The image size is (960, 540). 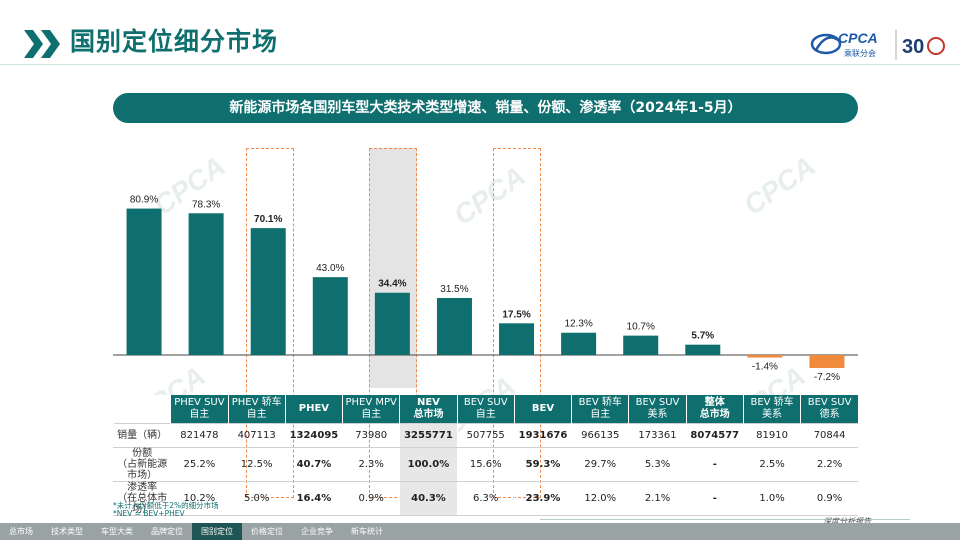 I want to click on bar-value-label: 12.3%, so click(x=578, y=324).